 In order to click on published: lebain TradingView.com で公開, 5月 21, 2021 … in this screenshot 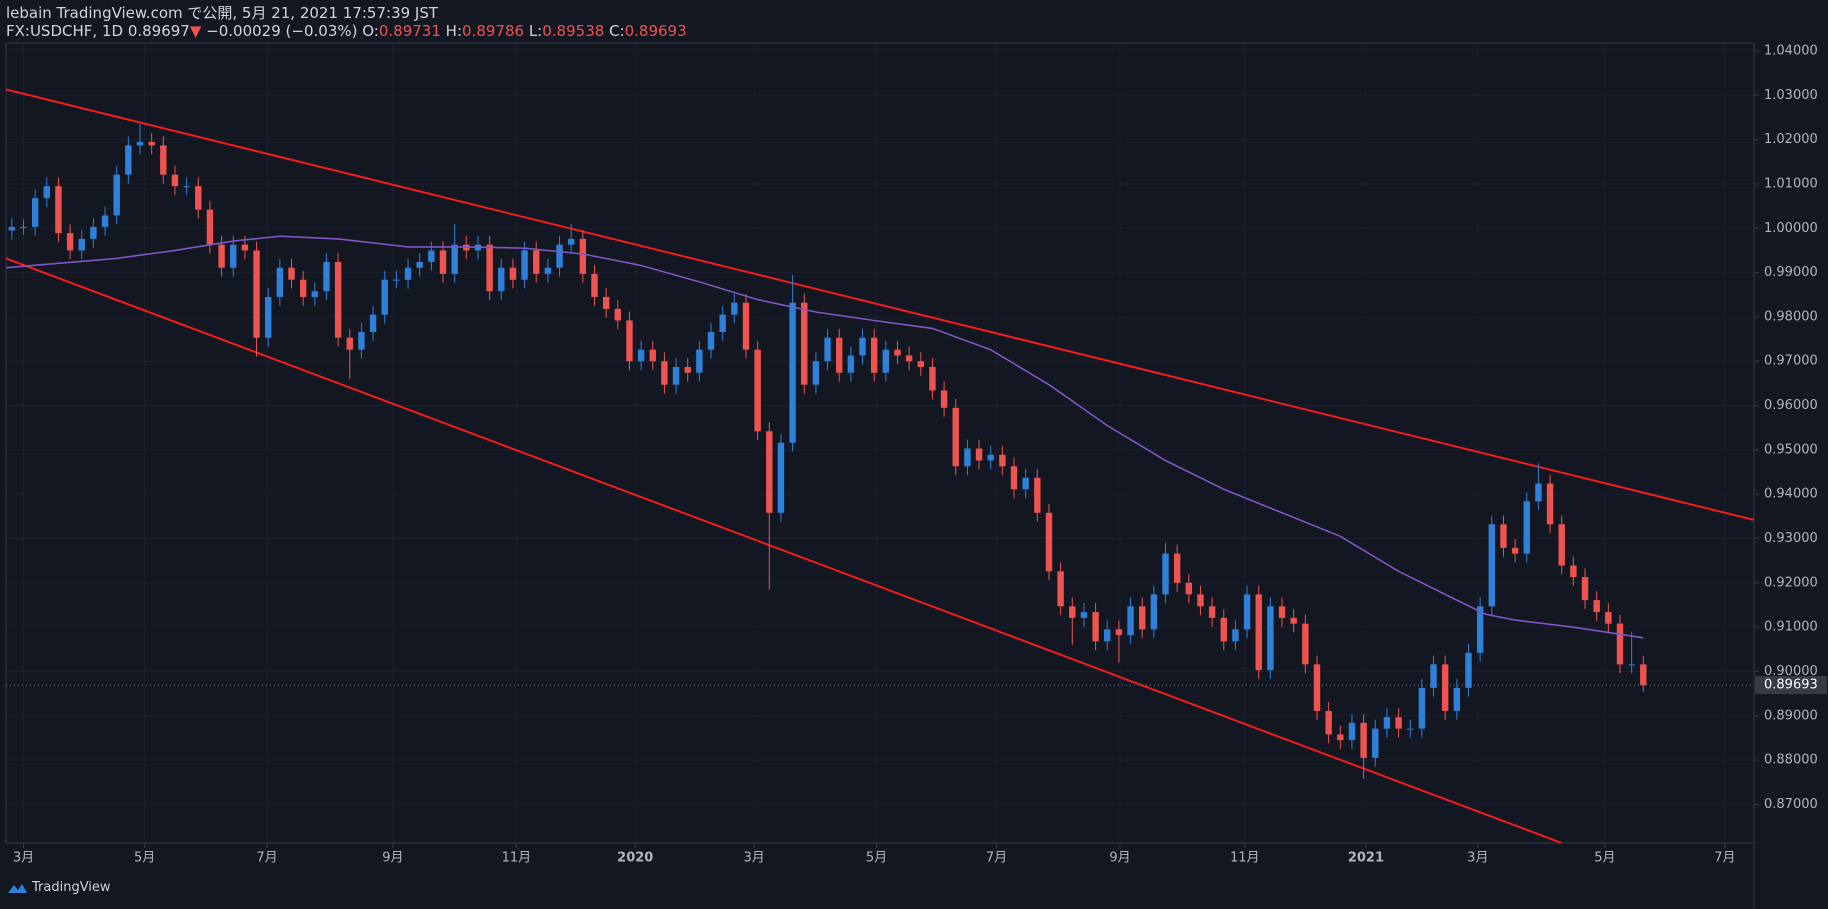, I will do `click(222, 13)`.